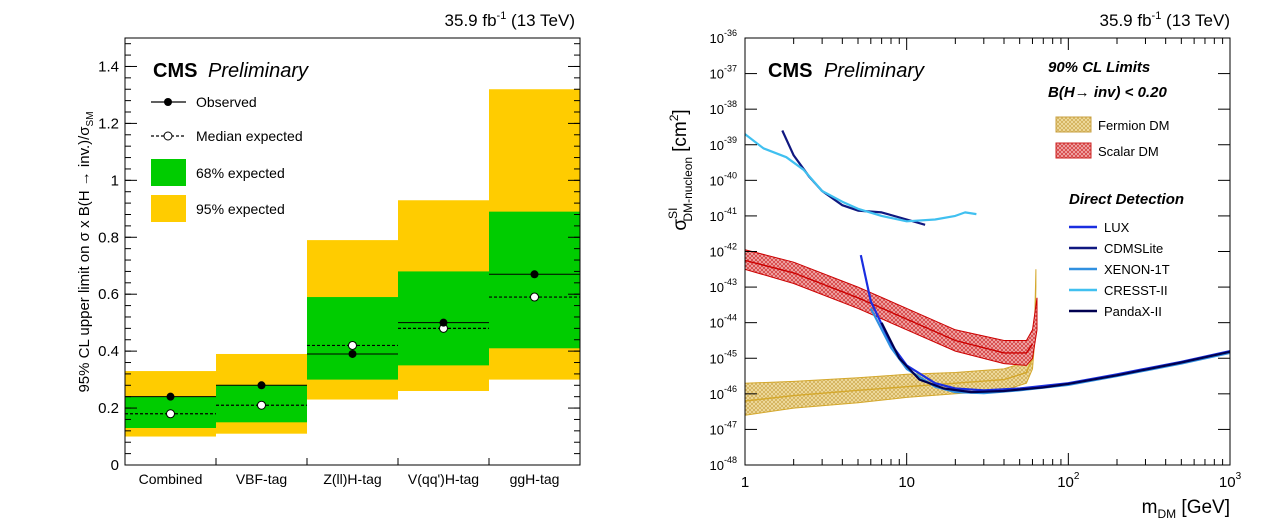 This screenshot has width=1281, height=523. What do you see at coordinates (1068, 481) in the screenshot?
I see `x-tick-label: 10²` at bounding box center [1068, 481].